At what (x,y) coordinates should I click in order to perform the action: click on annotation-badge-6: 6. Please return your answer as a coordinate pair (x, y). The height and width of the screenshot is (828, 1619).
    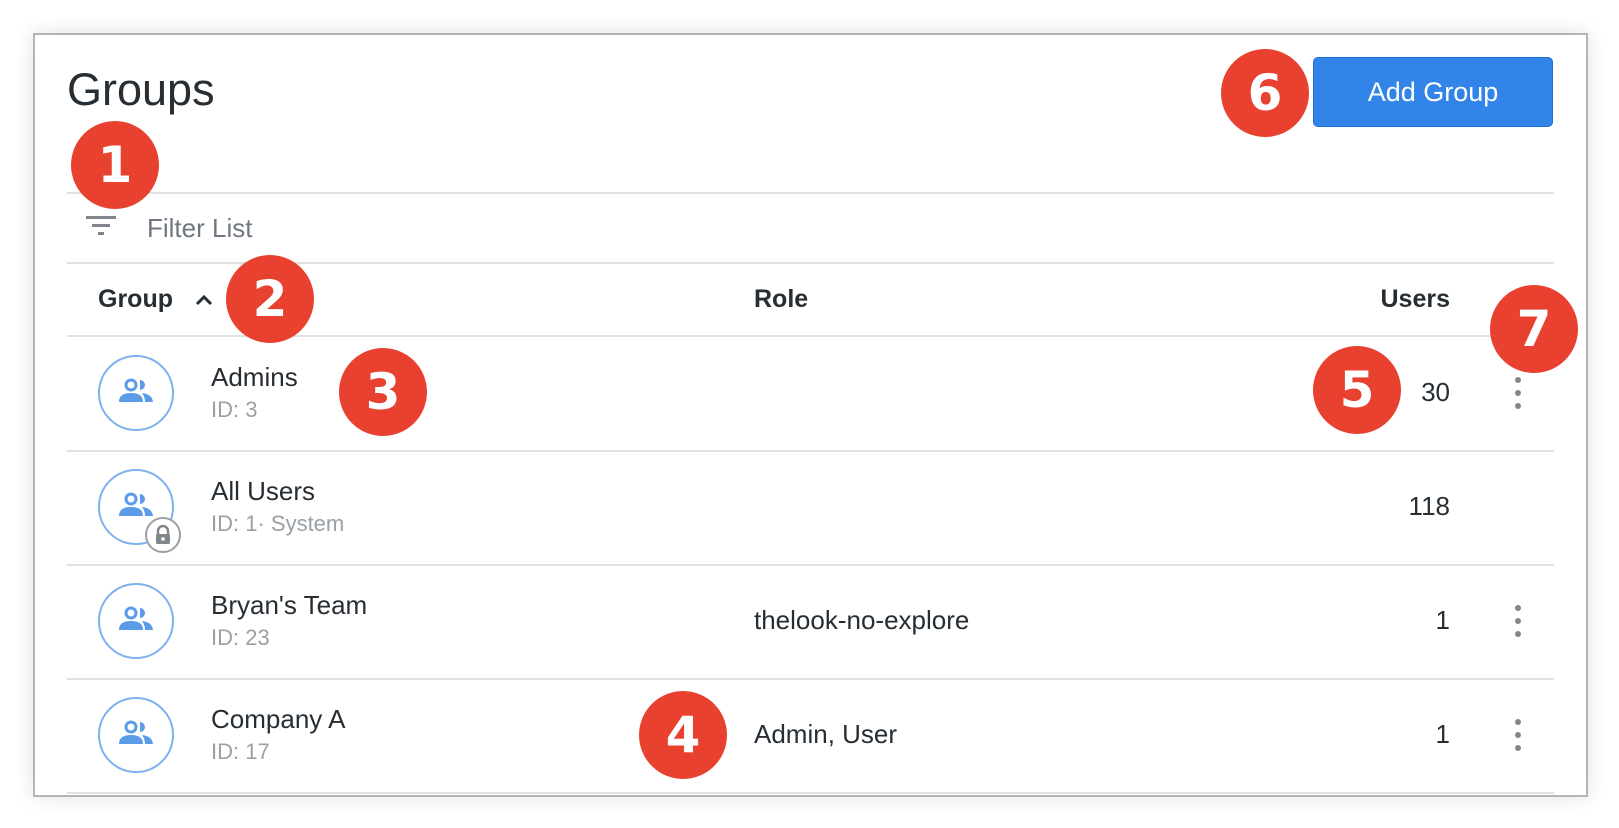
    Looking at the image, I should click on (1265, 93).